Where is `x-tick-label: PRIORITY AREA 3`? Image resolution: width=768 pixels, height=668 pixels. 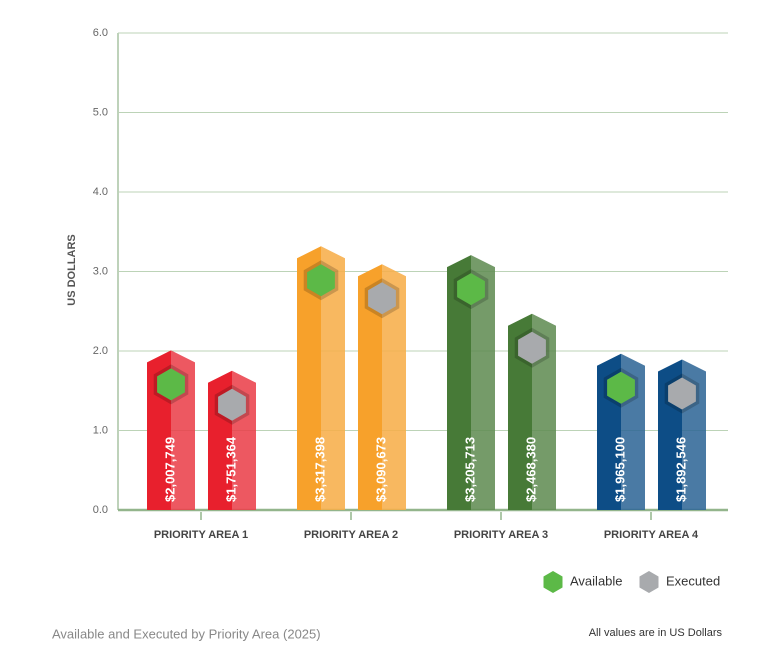 x-tick-label: PRIORITY AREA 3 is located at coordinates (501, 535).